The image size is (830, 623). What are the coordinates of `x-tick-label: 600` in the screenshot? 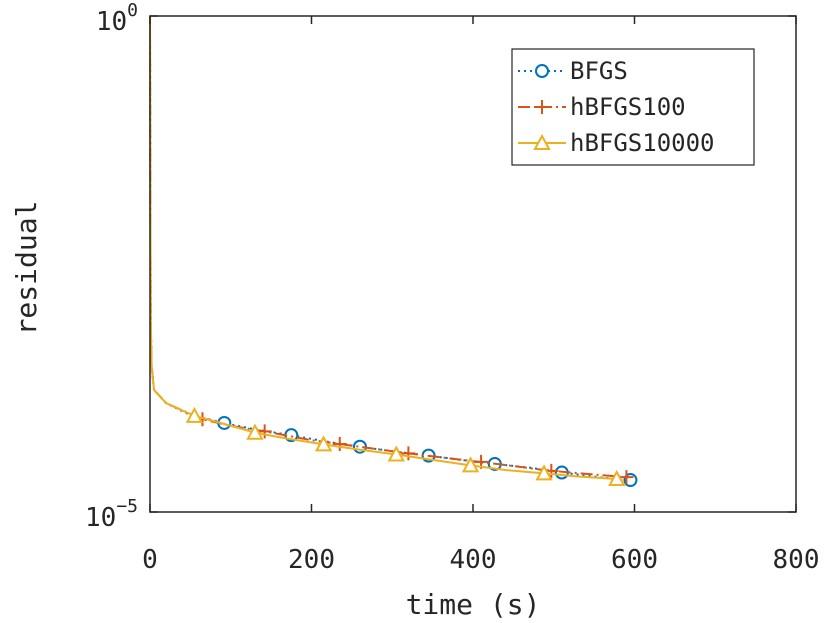 It's located at (634, 560).